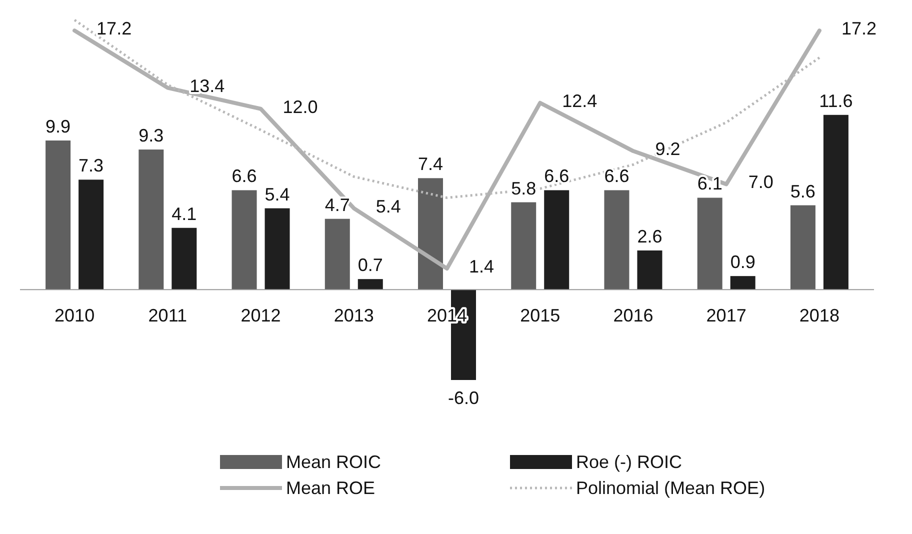 The height and width of the screenshot is (534, 912). What do you see at coordinates (803, 191) in the screenshot?
I see `data-label: 5.6` at bounding box center [803, 191].